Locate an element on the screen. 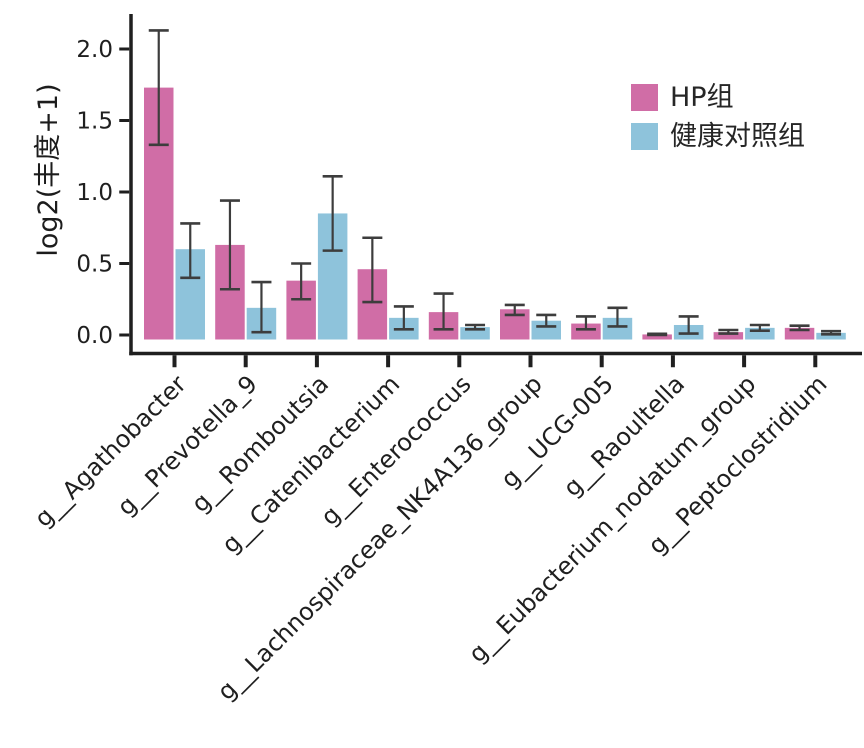  y-tick-label: 1.0 is located at coordinates (94, 193).